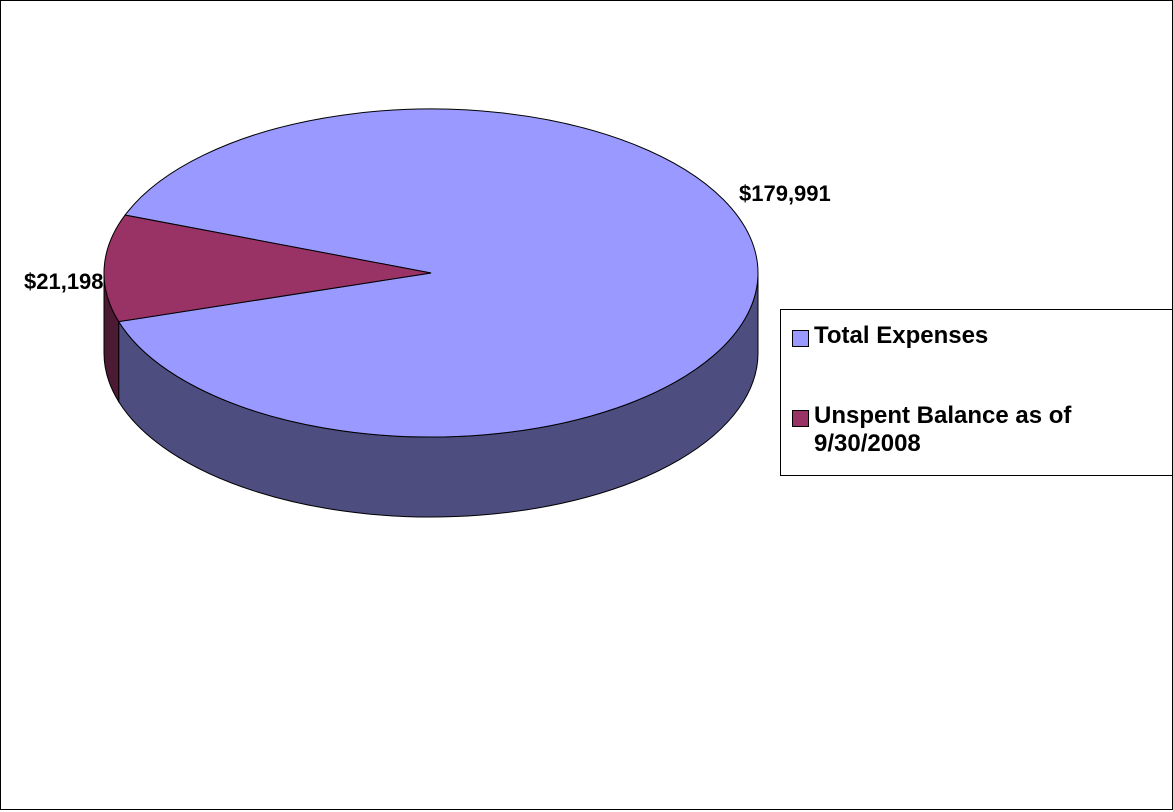  I want to click on pie-slice-unspent-balance, so click(267, 268).